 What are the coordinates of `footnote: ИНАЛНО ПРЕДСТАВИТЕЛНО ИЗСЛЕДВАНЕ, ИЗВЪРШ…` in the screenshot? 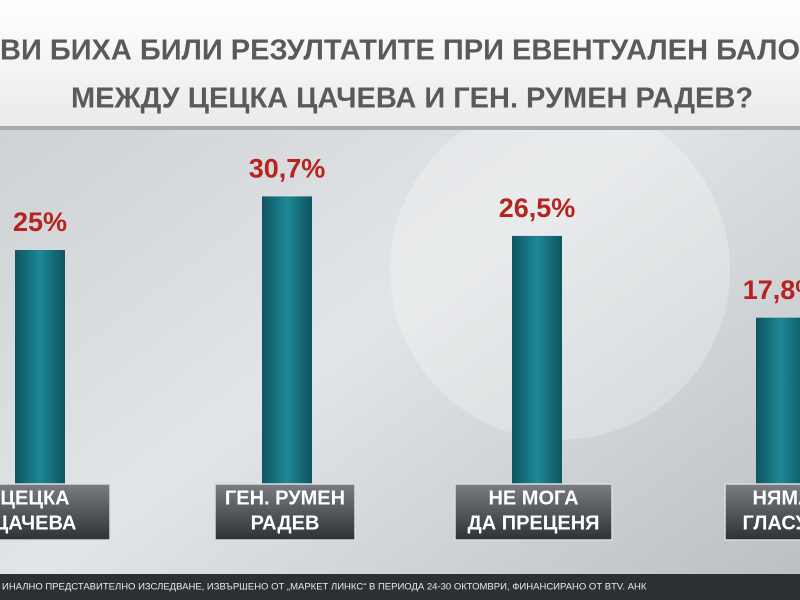 It's located at (324, 587).